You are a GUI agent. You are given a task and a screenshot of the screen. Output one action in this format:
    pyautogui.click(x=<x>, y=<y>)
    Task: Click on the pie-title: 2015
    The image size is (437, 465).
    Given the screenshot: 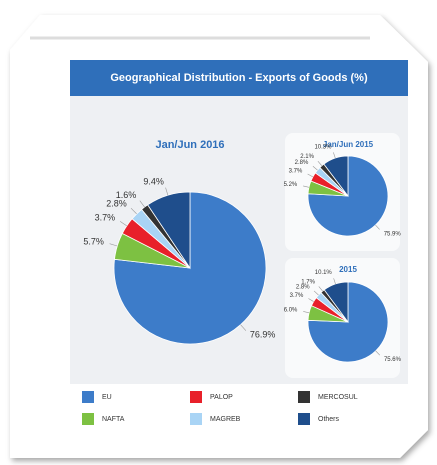 What is the action you would take?
    pyautogui.click(x=348, y=269)
    